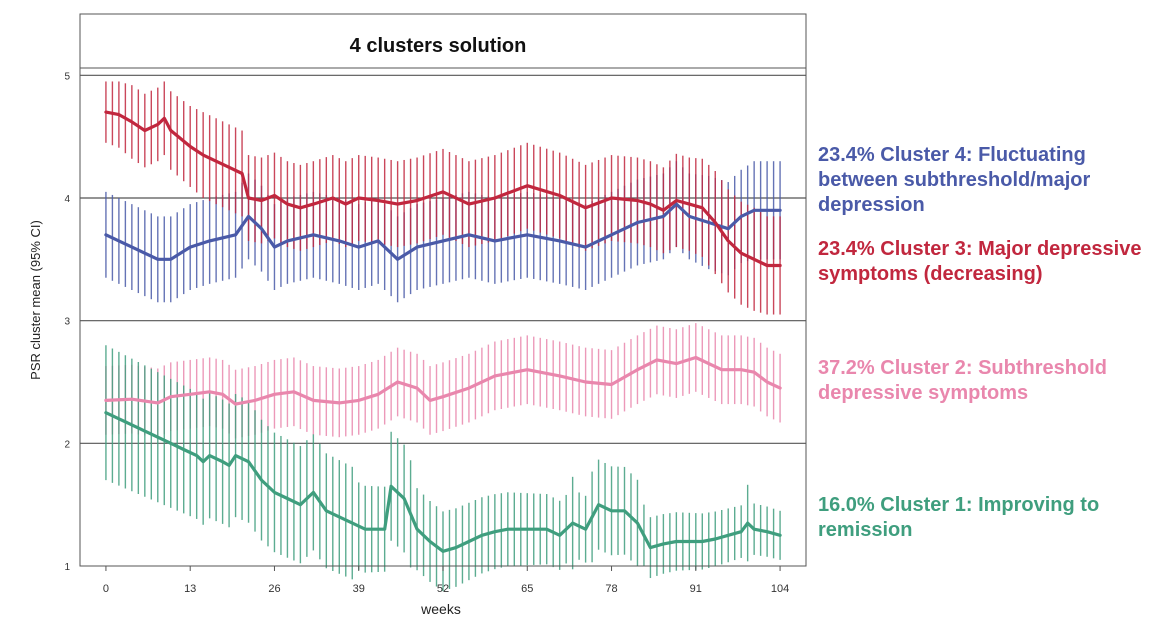  Describe the element at coordinates (67, 199) in the screenshot. I see `y-tick-label: 4` at that location.